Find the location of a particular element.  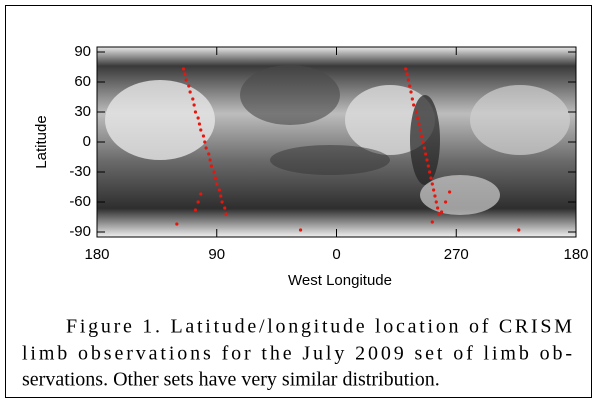

y-axis-label: Latitude is located at coordinates (41, 141).